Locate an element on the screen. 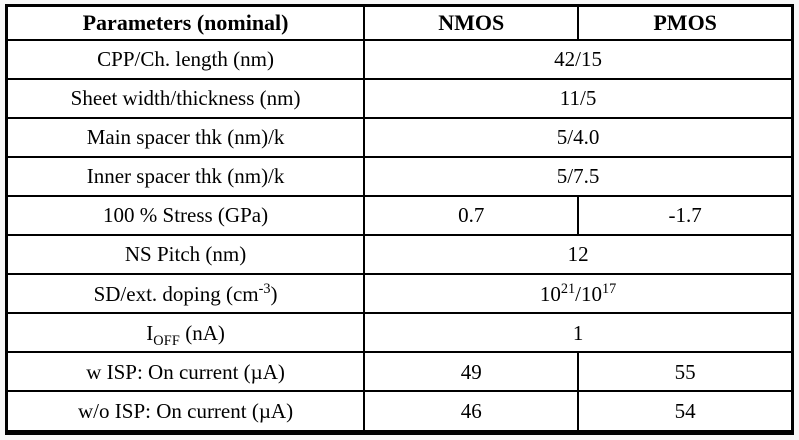 Image resolution: width=799 pixels, height=440 pixels. nmos-value: 49 is located at coordinates (471, 372).